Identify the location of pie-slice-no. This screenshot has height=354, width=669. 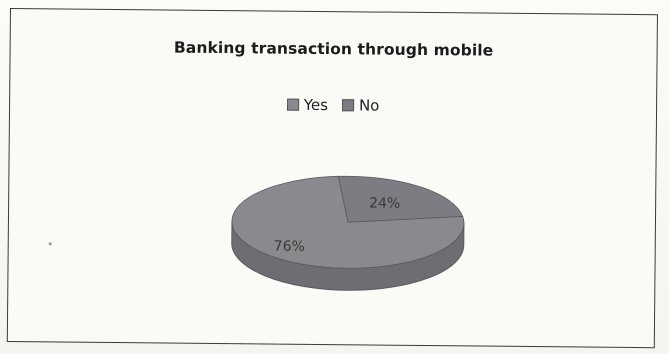
(400, 199).